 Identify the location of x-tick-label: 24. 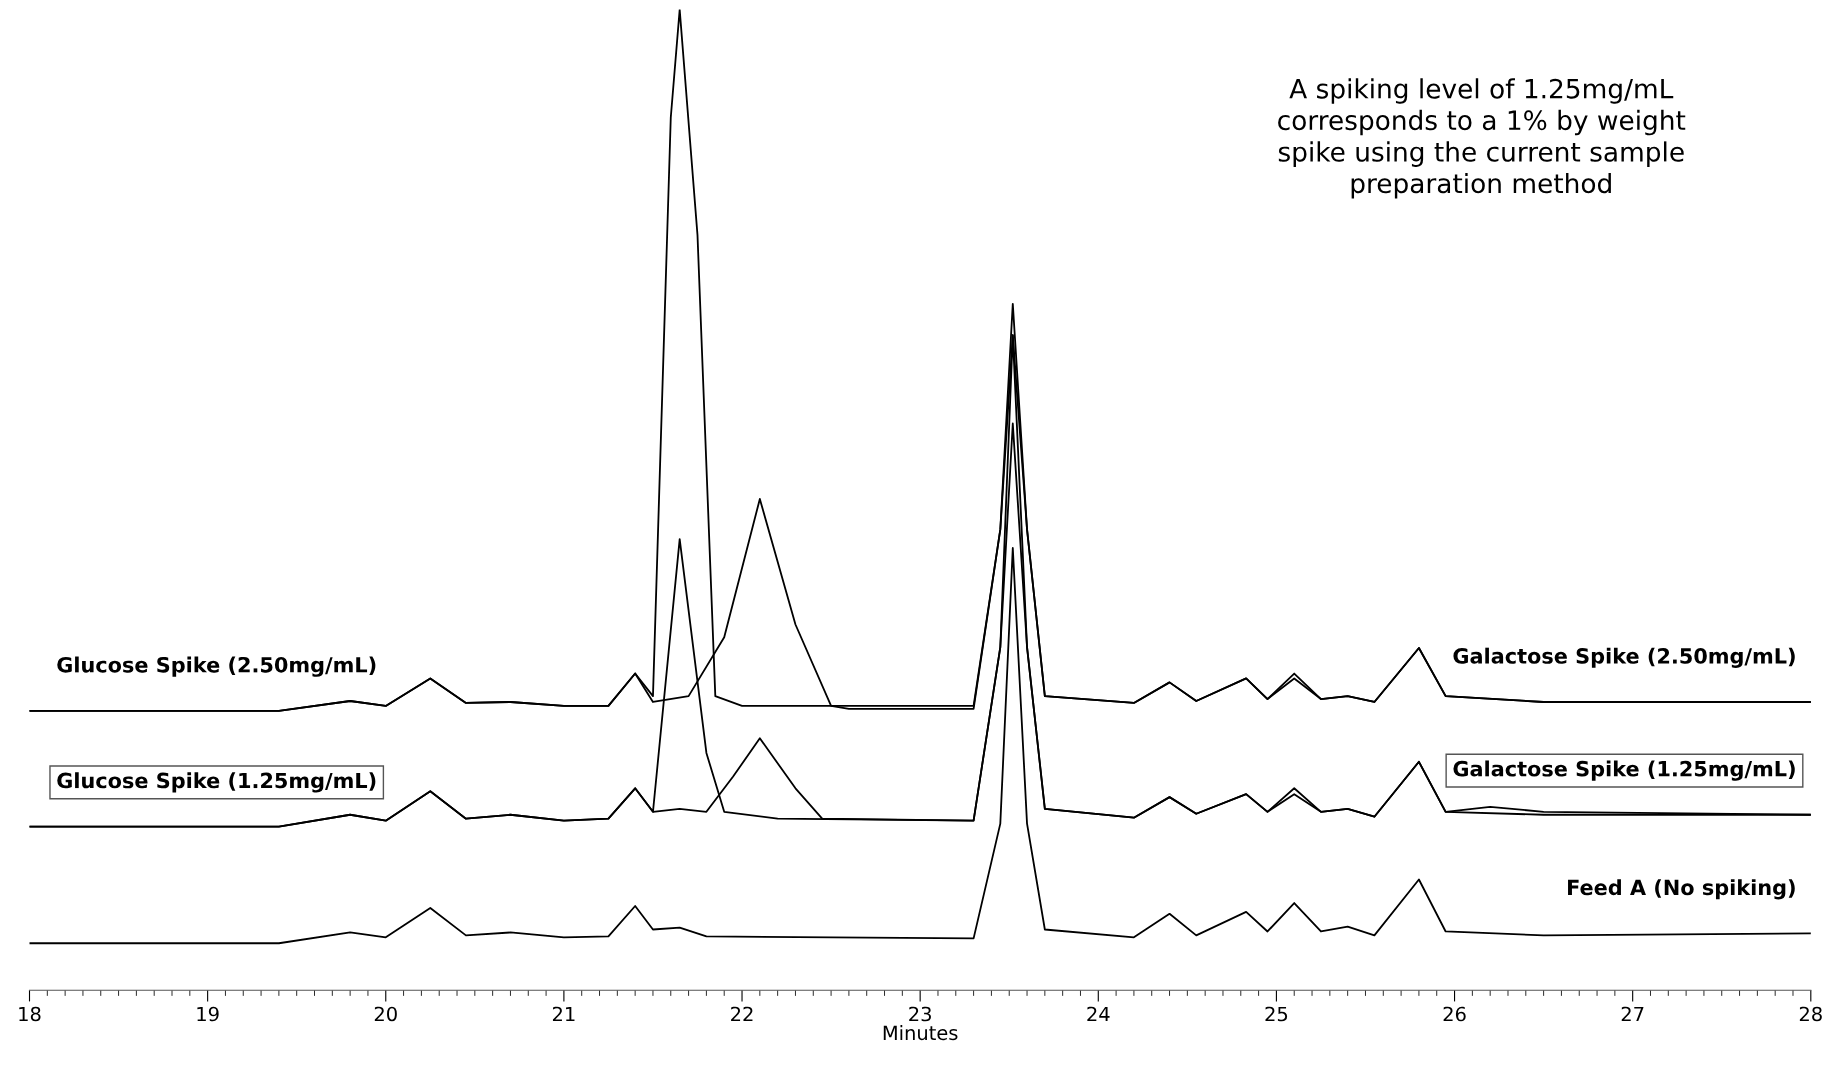
(1098, 1014).